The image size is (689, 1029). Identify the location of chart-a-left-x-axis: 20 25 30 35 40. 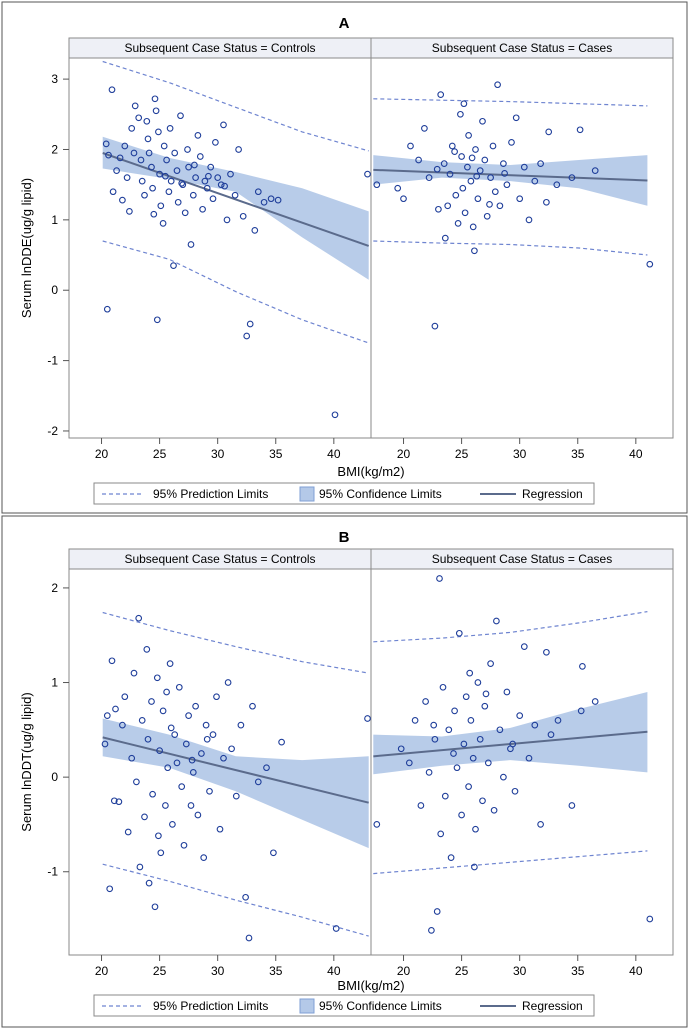
(218, 449).